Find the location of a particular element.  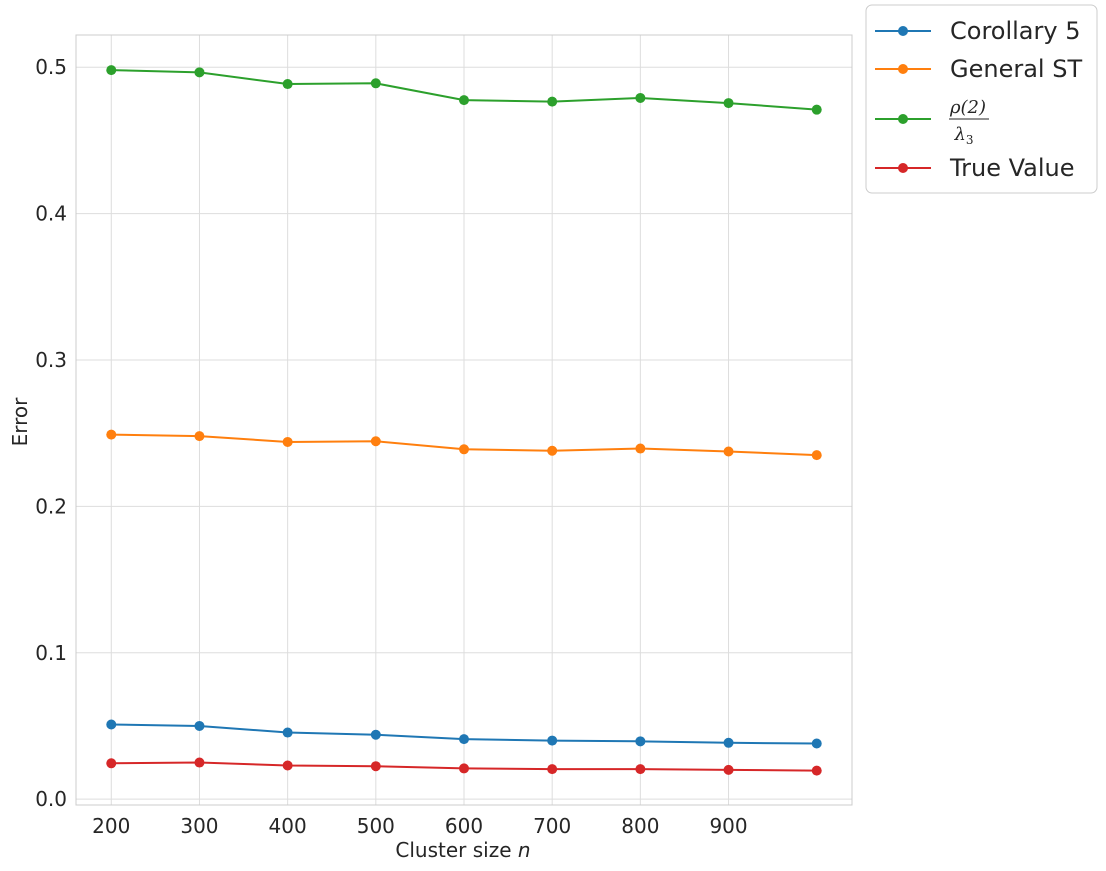

legend-item: ρ(2) λ3 is located at coordinates (932, 122).